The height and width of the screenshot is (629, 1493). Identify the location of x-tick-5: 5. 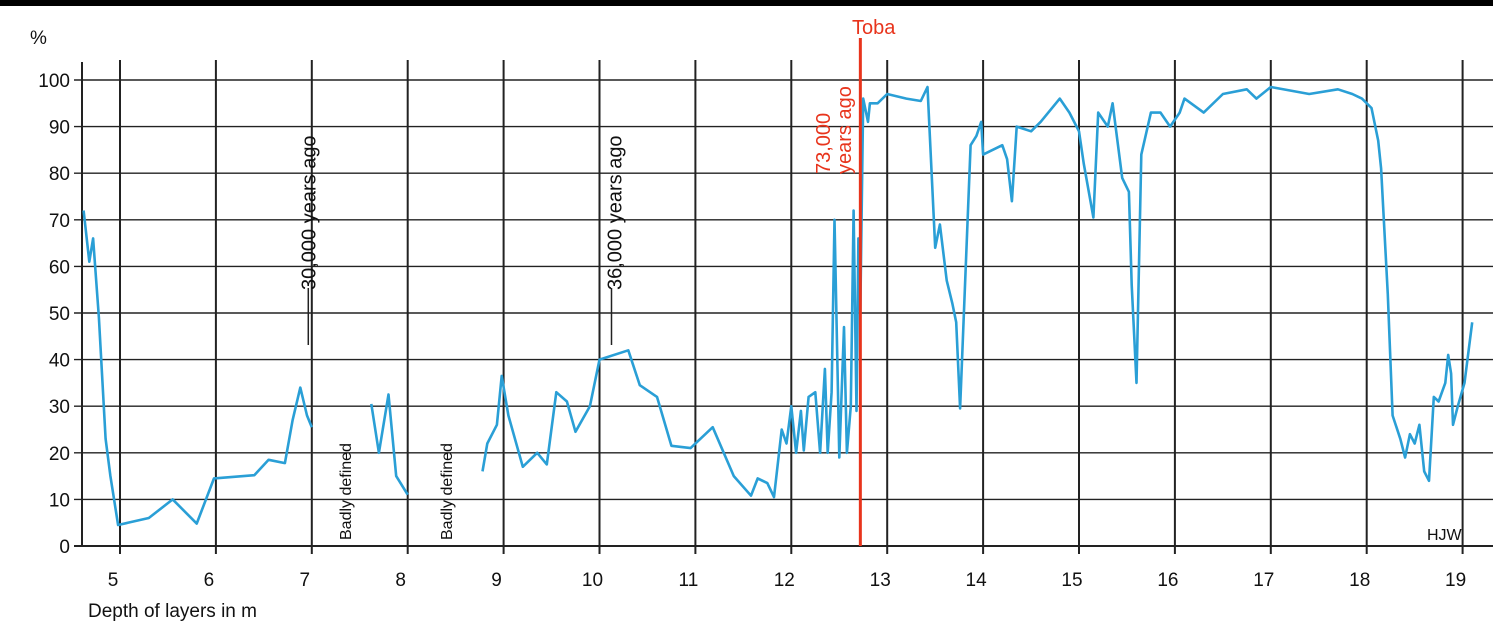
(113, 580).